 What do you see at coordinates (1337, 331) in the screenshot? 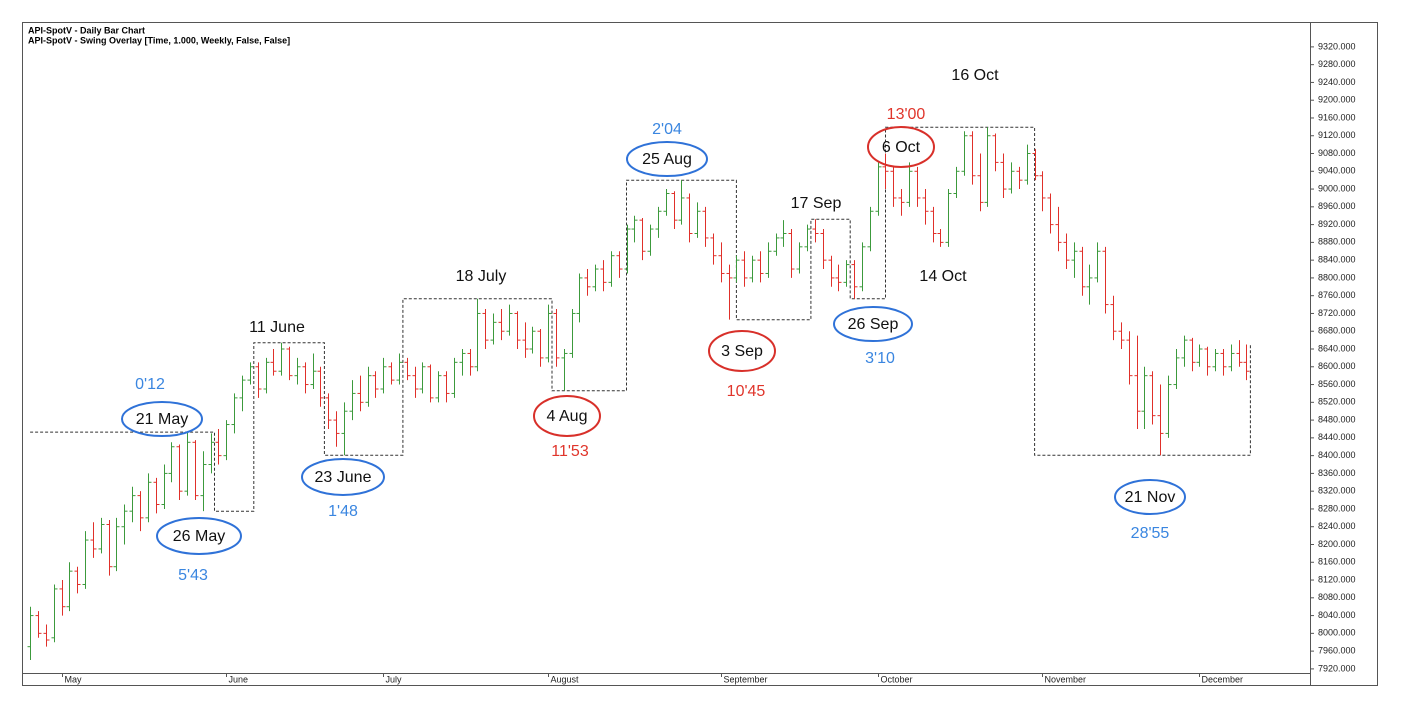
I see `y-tick-label: 8680.000` at bounding box center [1337, 331].